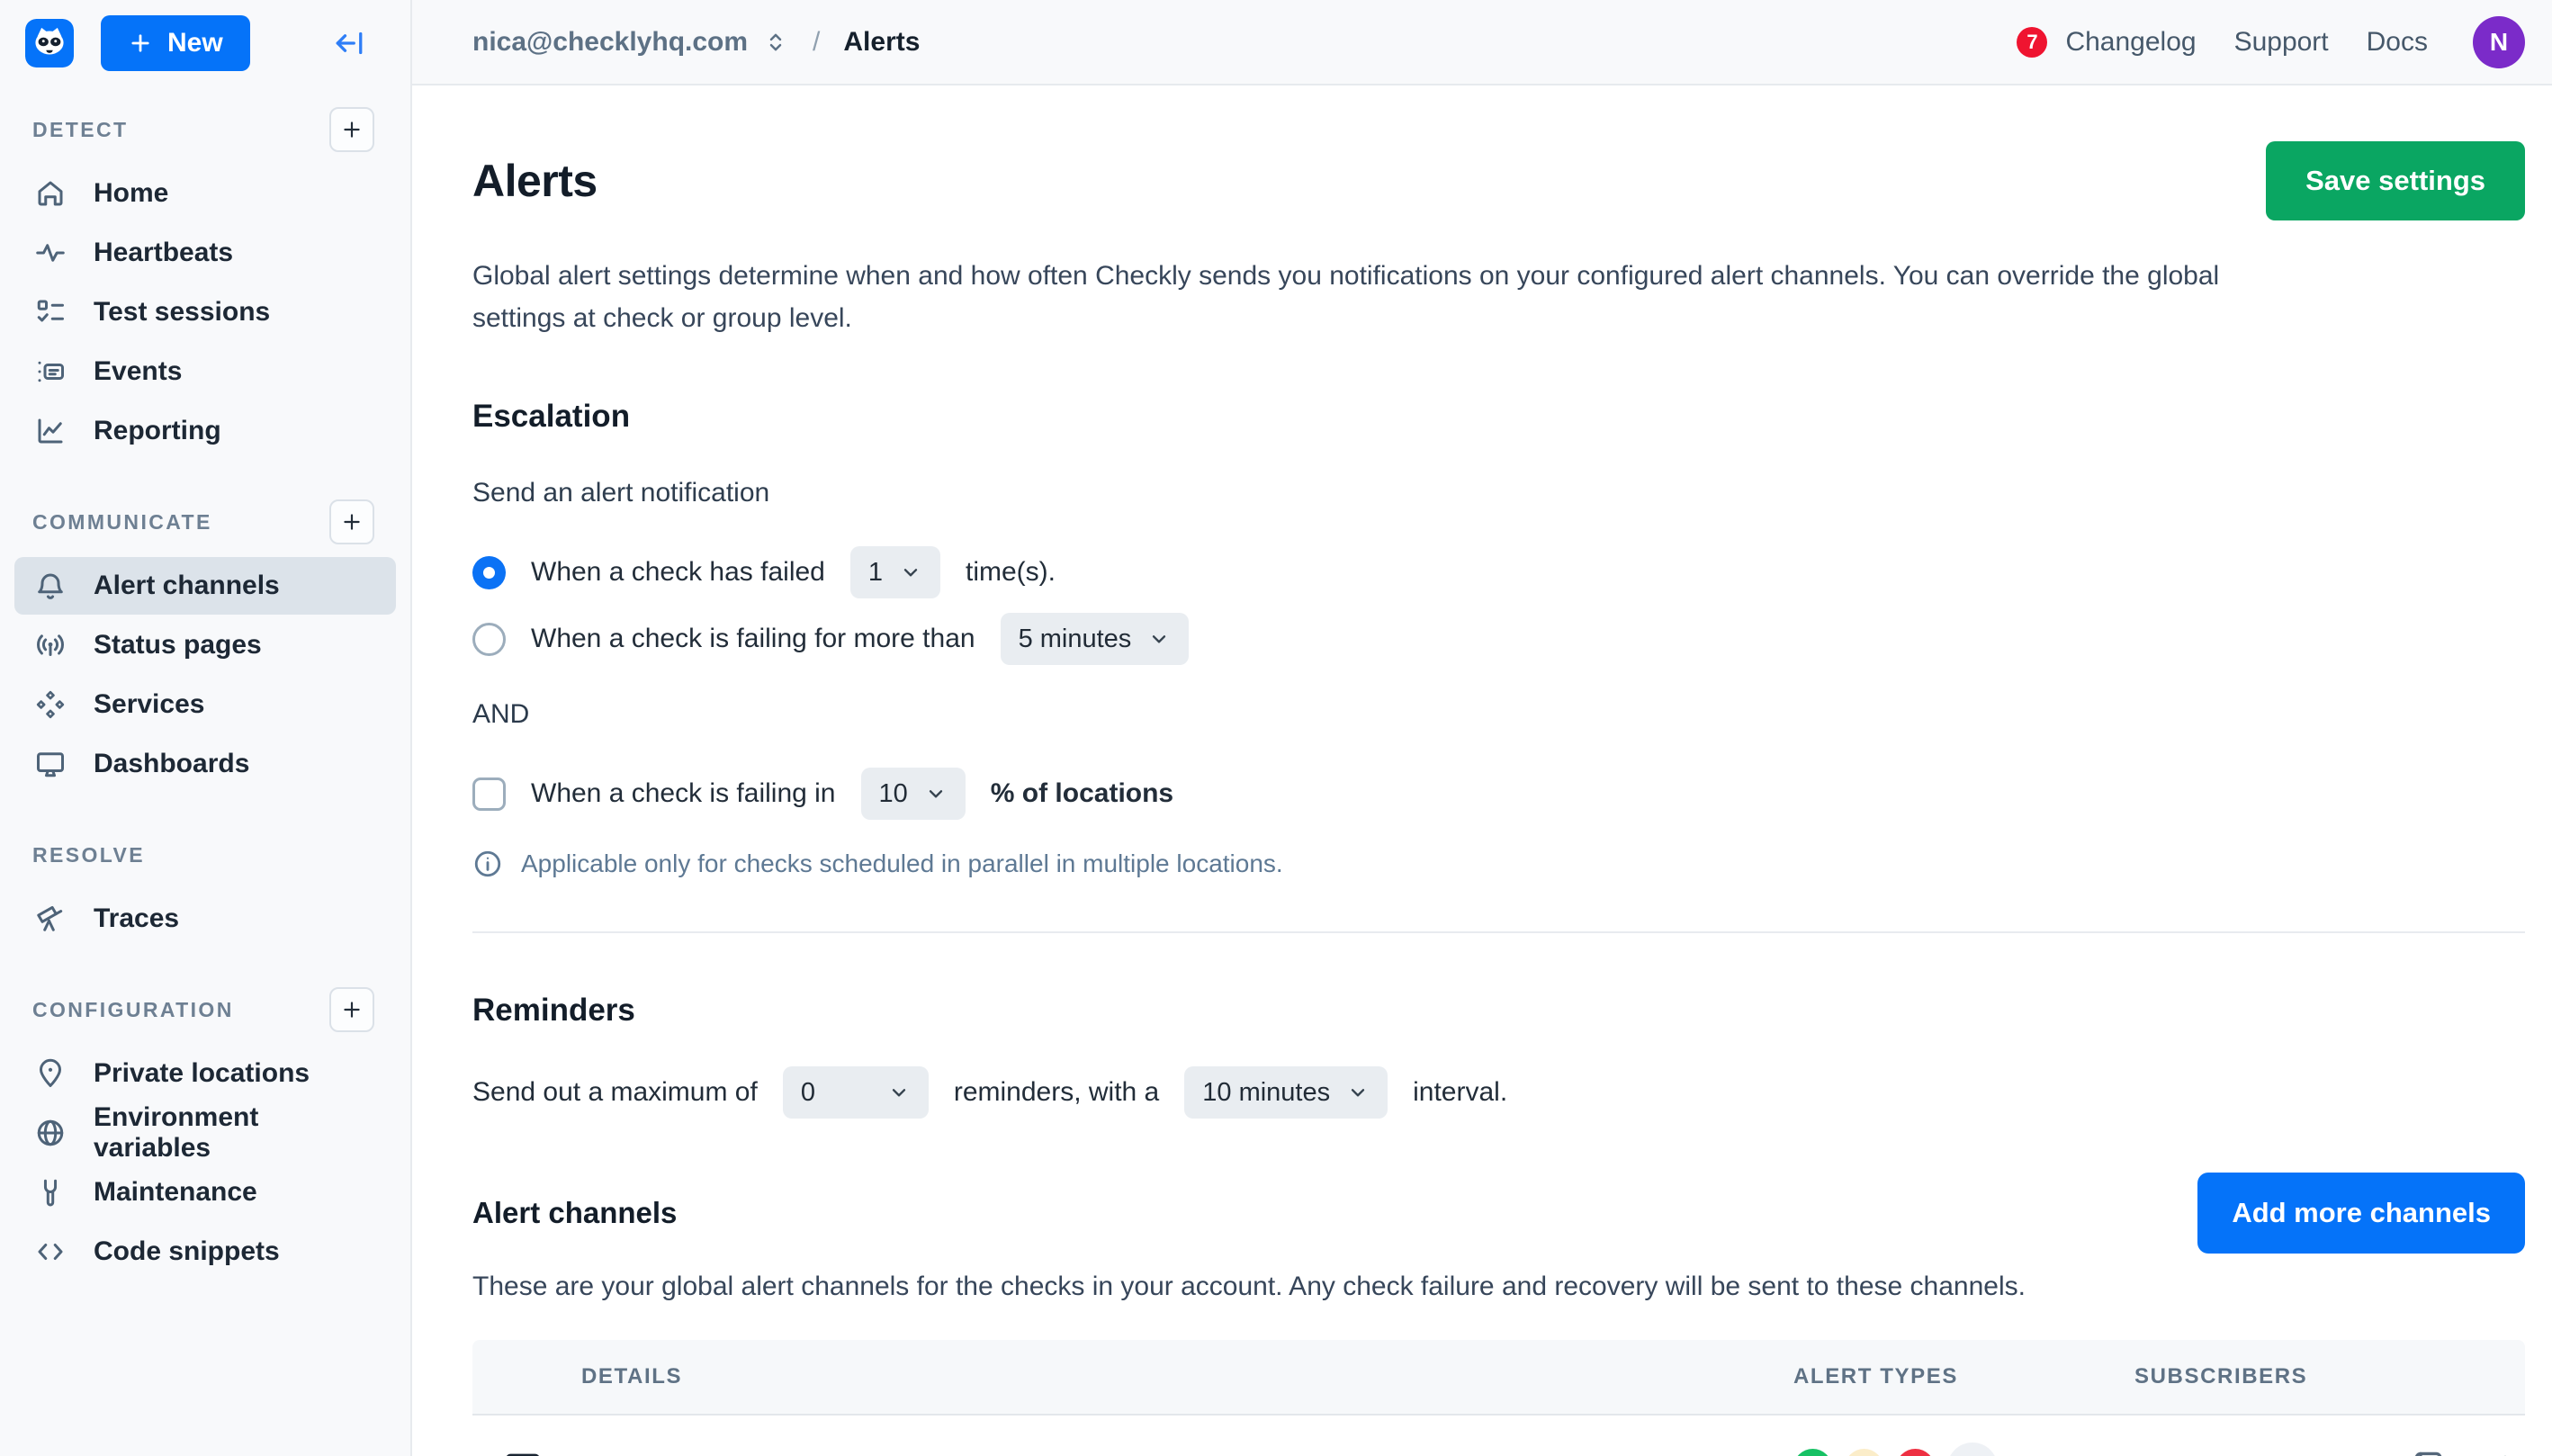  Describe the element at coordinates (50, 311) in the screenshot. I see `test-sessions-icon` at that location.